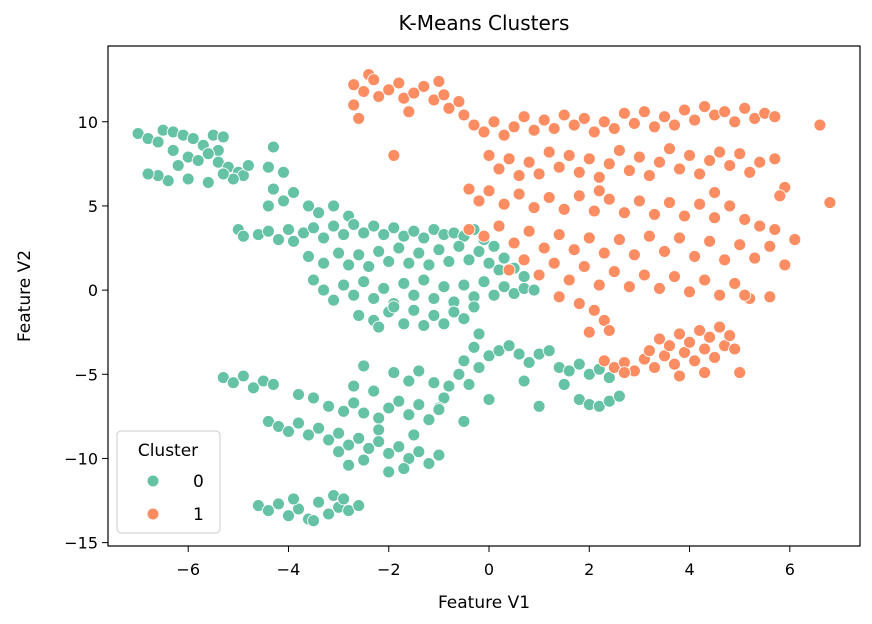 This screenshot has width=872, height=624. What do you see at coordinates (689, 569) in the screenshot?
I see `x-tick-label-4: 4` at bounding box center [689, 569].